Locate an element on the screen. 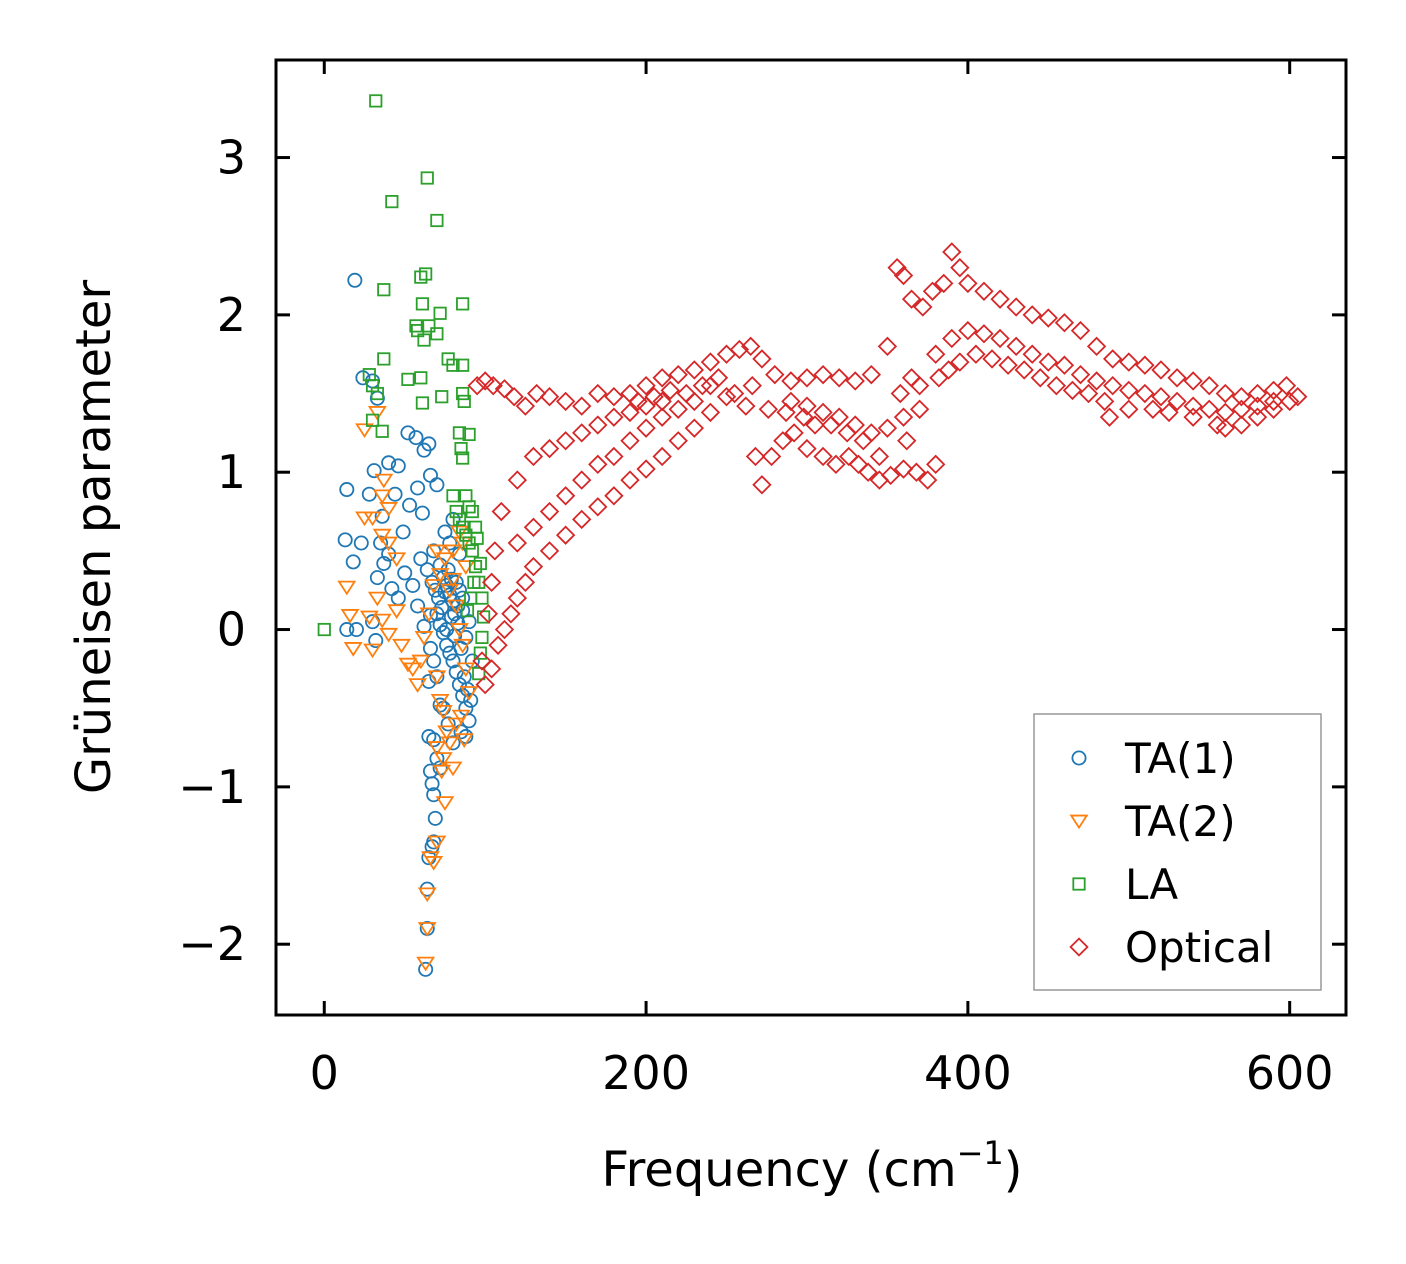 The image size is (1406, 1264). legend-box is located at coordinates (1177, 852).